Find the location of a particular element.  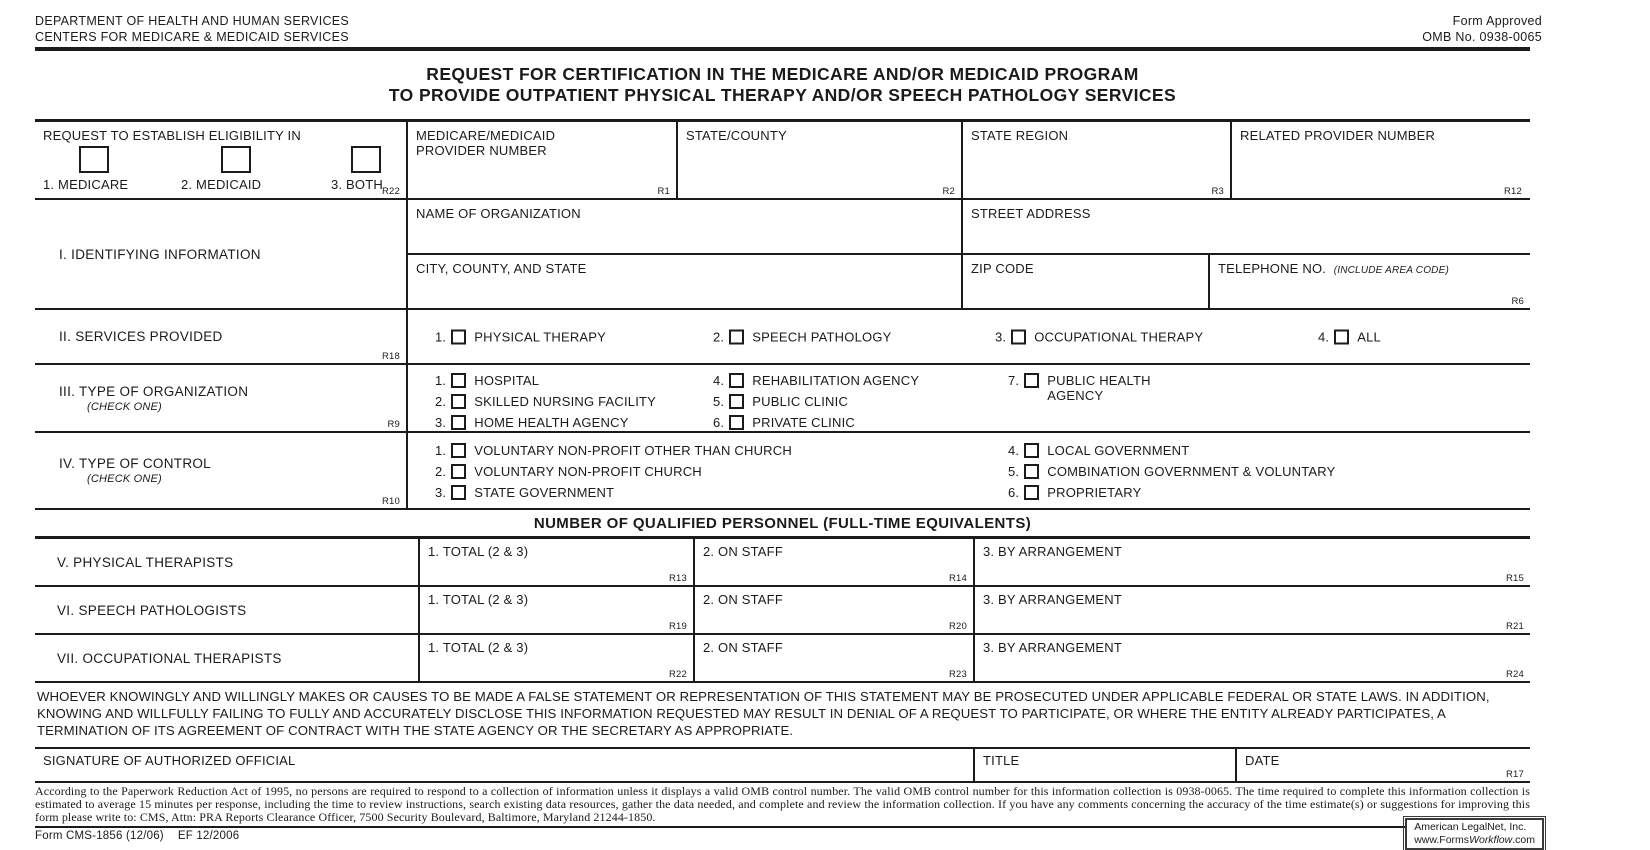

option-rehabilitation-agency: 4. REHABILITATION AGENCY is located at coordinates (816, 380).